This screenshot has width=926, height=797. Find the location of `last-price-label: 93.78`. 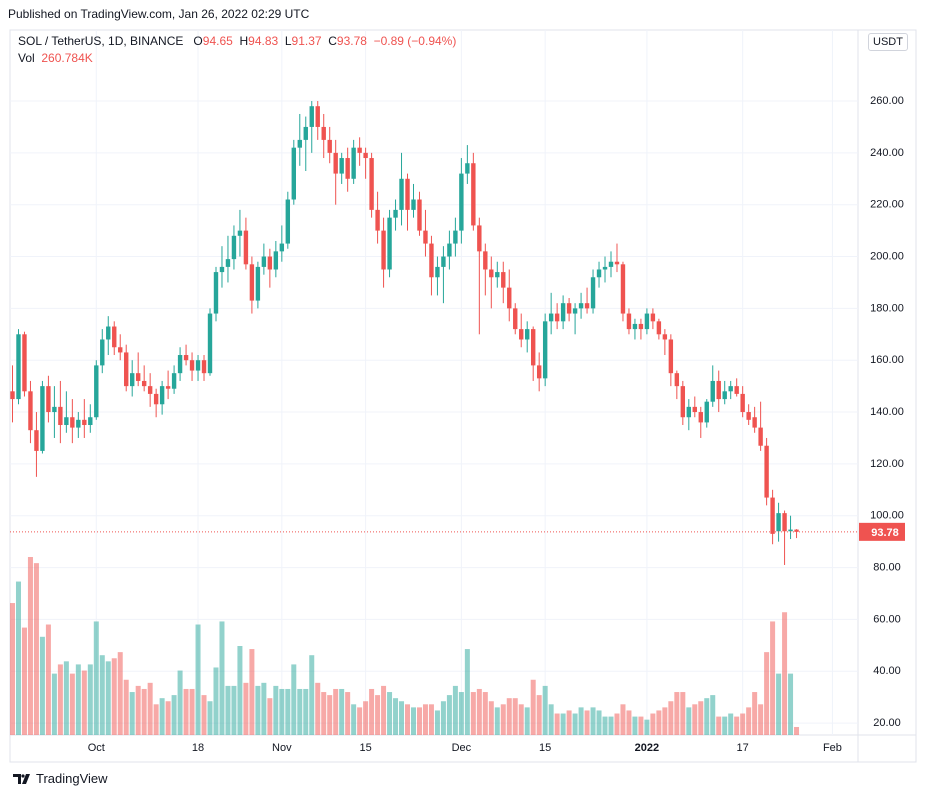

last-price-label: 93.78 is located at coordinates (885, 533).